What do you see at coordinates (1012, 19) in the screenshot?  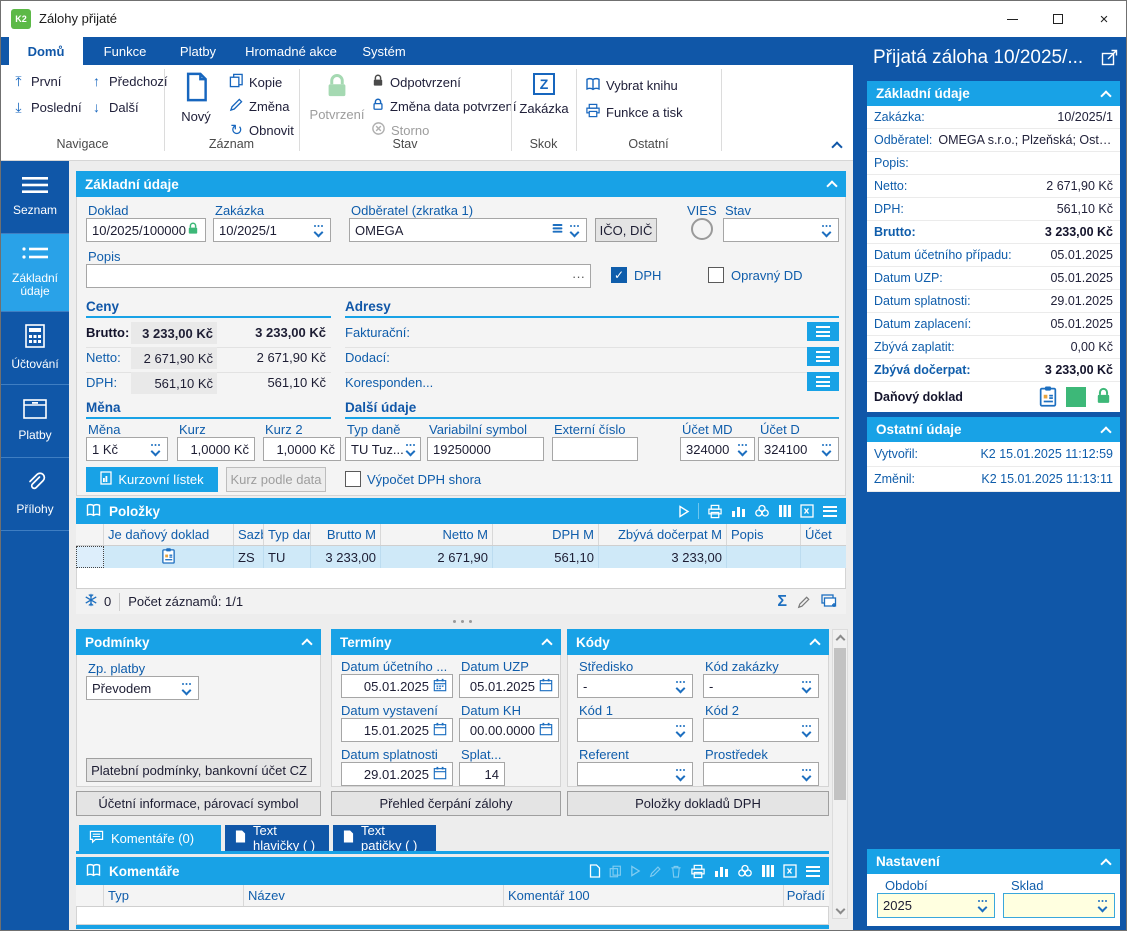 I see `minimize-button` at bounding box center [1012, 19].